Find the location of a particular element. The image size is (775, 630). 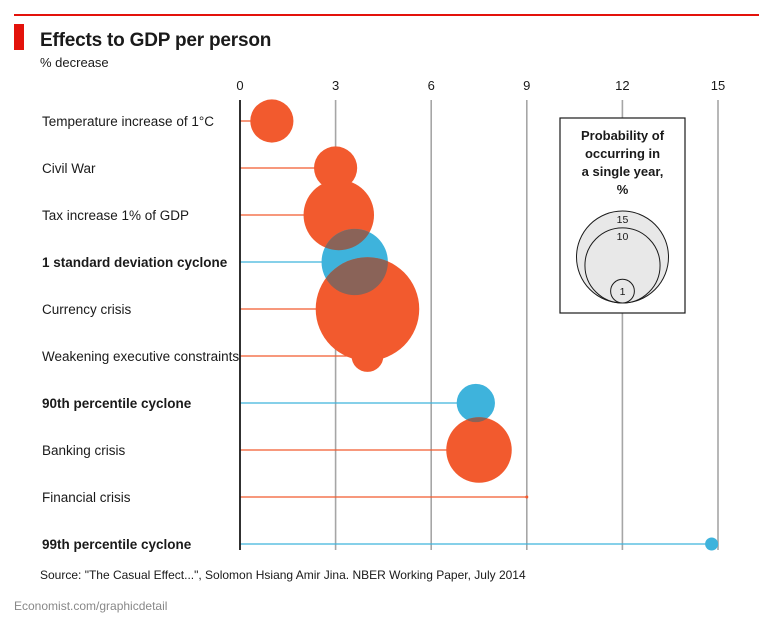

category-label: 90th percentile cyclone is located at coordinates (117, 403).